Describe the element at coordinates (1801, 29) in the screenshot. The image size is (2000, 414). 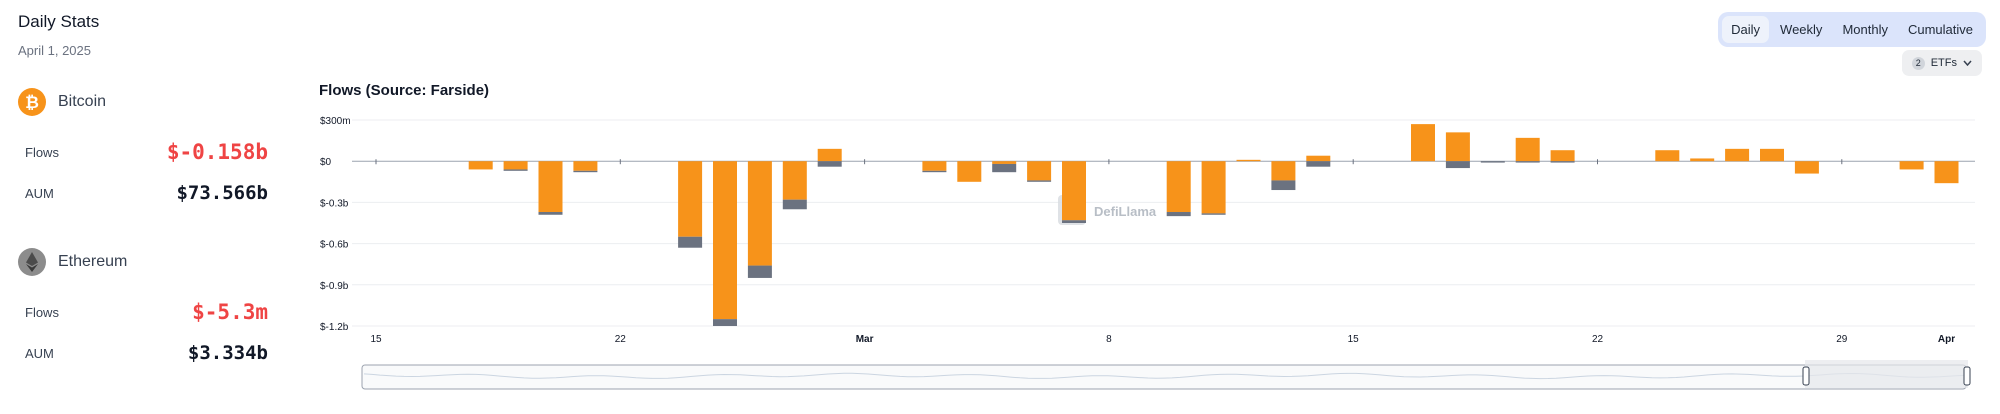
I see `tab-weekly: Weekly` at that location.